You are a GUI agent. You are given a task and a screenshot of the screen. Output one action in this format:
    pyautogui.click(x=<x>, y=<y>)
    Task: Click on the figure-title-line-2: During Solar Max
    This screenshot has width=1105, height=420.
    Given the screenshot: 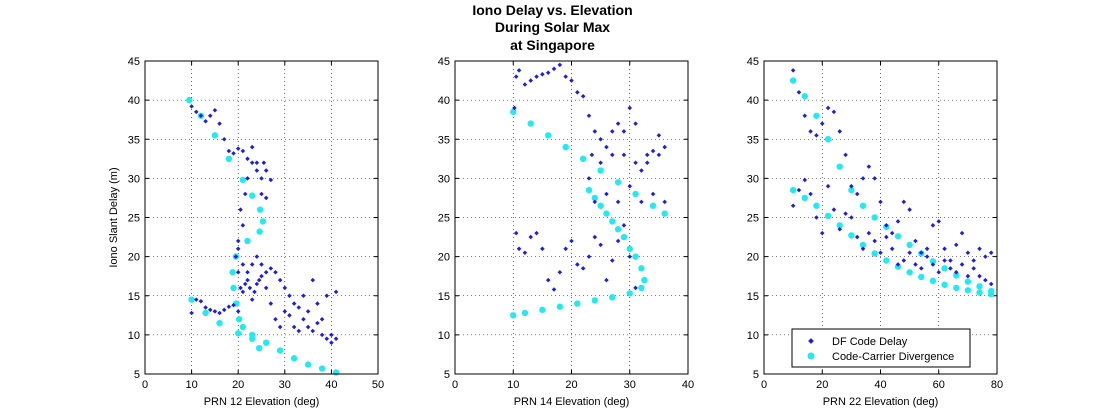 What is the action you would take?
    pyautogui.click(x=552, y=27)
    